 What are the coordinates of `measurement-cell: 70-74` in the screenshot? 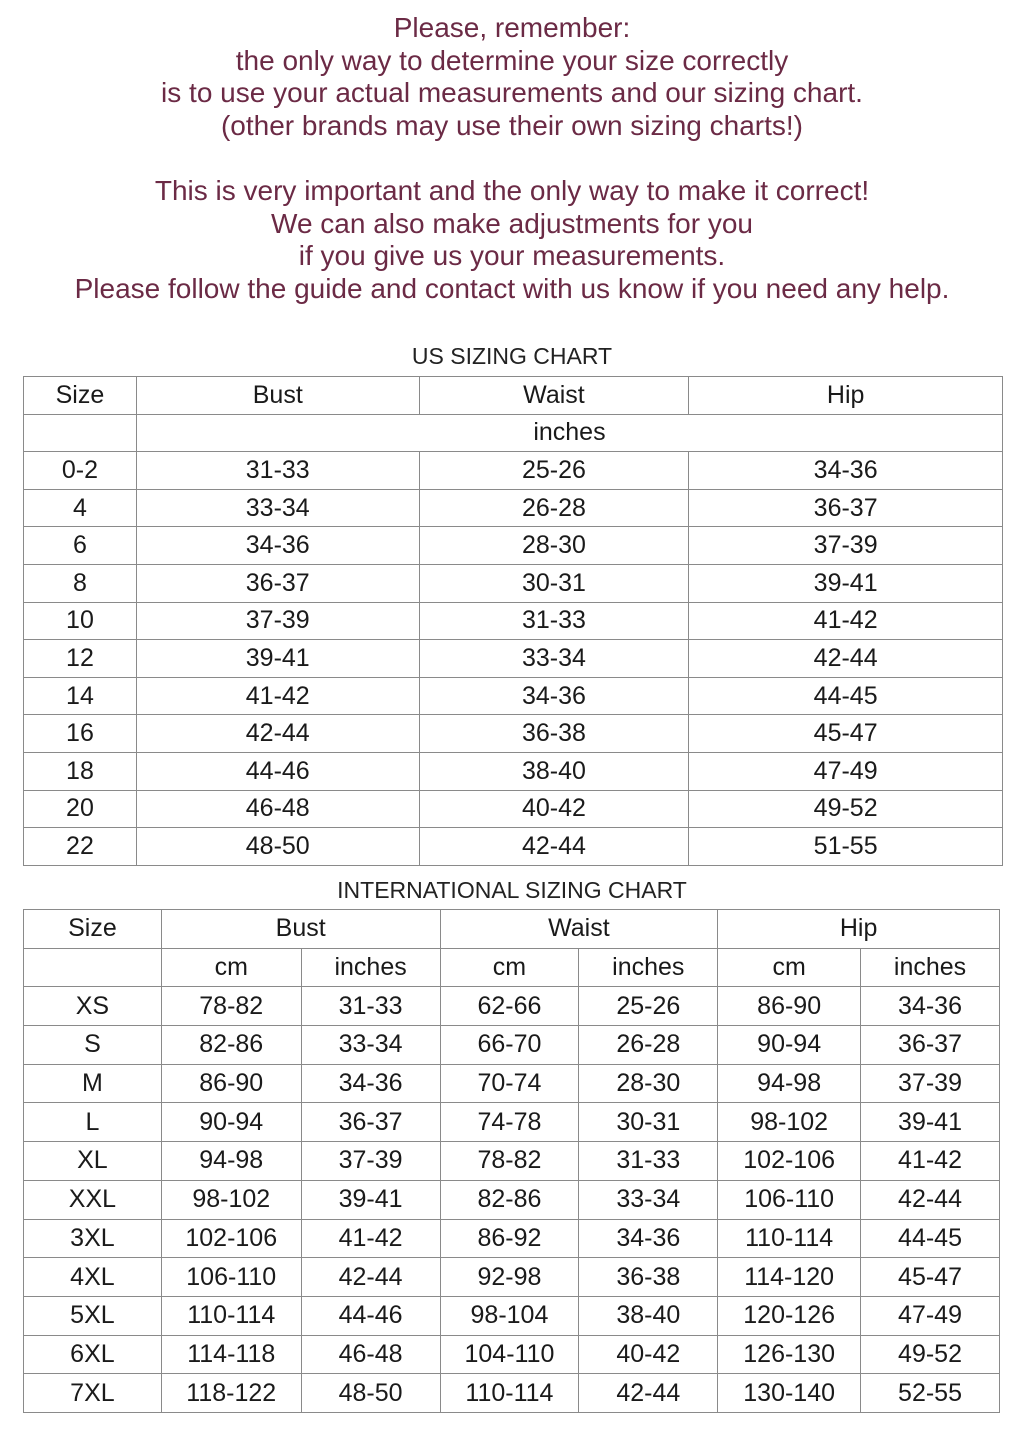 It's located at (509, 1083).